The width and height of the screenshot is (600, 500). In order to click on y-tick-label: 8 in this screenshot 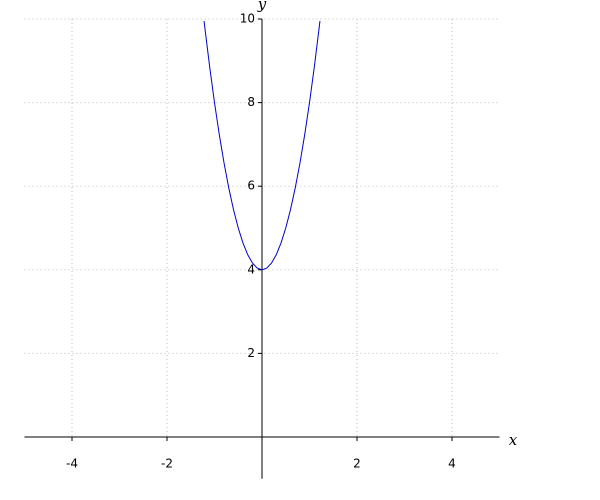, I will do `click(251, 102)`.